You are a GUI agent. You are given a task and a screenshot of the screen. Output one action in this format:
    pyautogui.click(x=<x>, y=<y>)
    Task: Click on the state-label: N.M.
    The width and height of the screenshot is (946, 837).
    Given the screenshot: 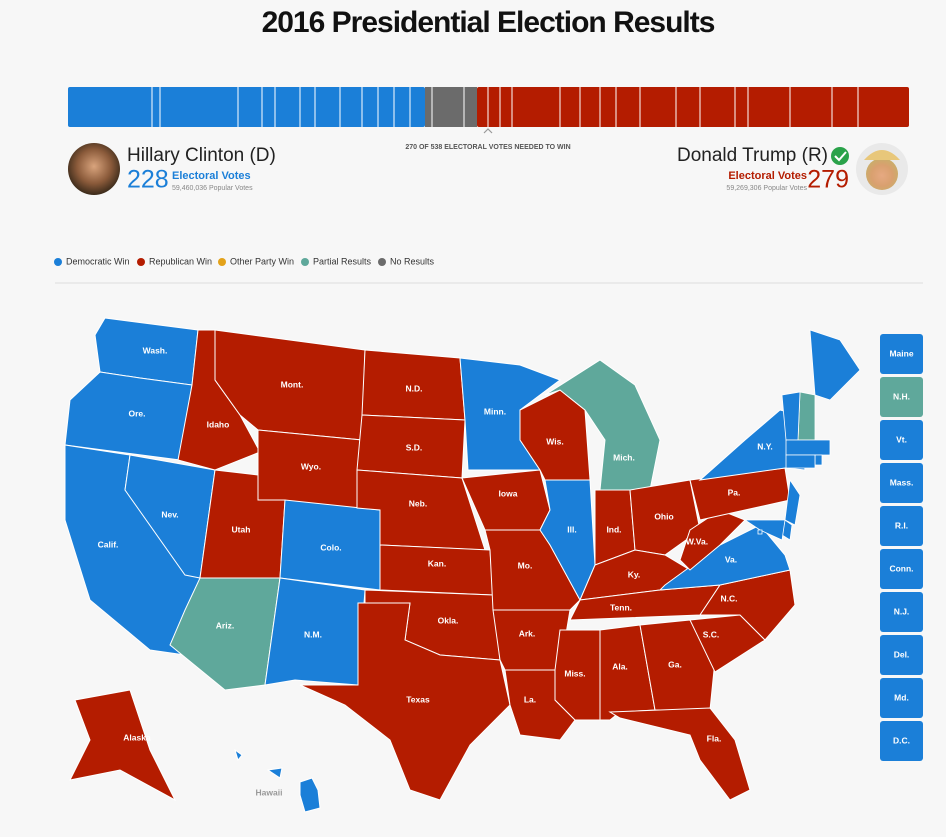 What is the action you would take?
    pyautogui.click(x=313, y=634)
    